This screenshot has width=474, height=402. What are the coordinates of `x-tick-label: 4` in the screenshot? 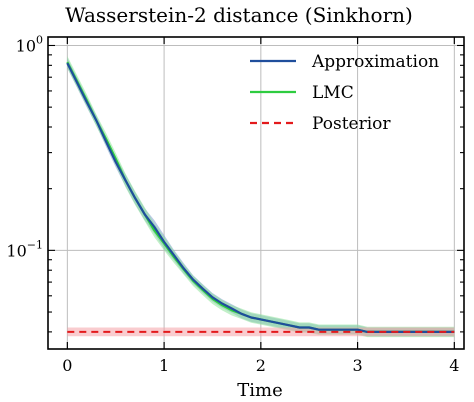 It's located at (454, 365).